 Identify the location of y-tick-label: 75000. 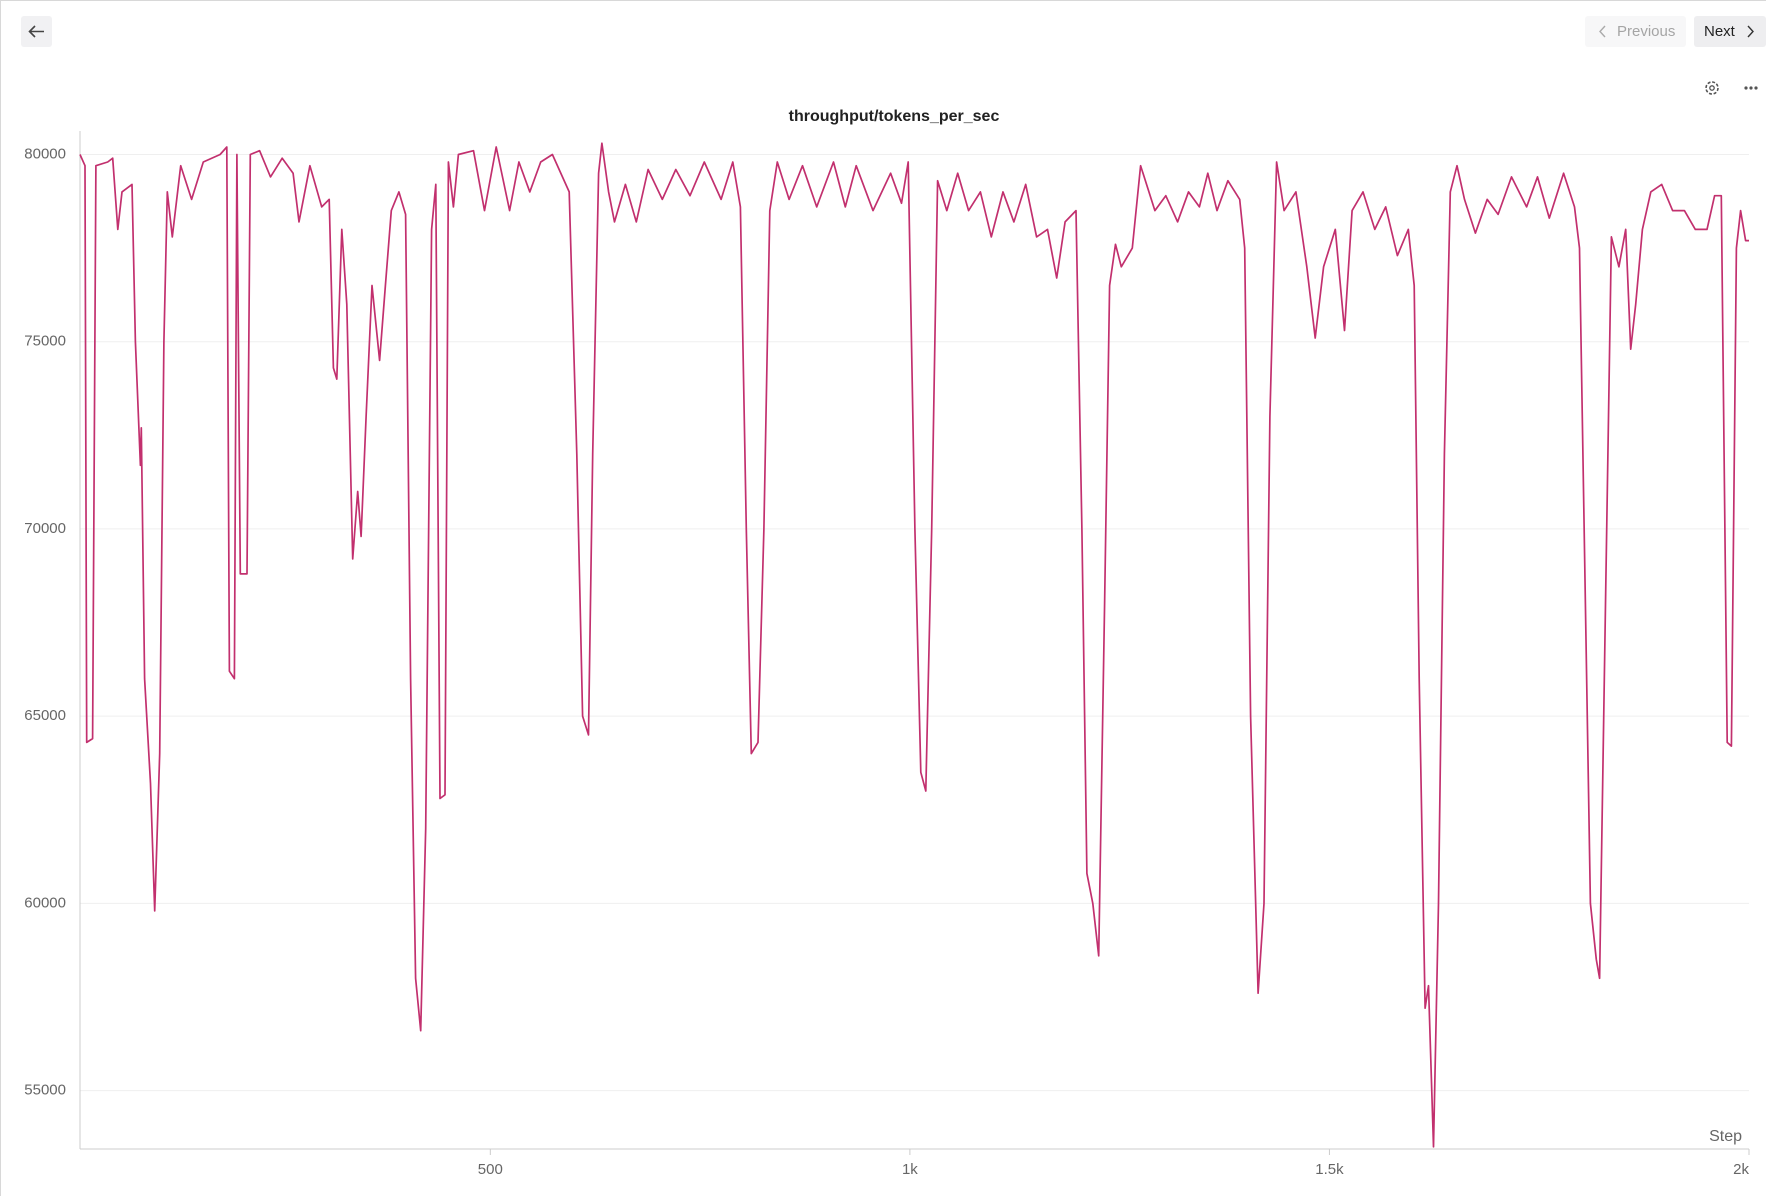
(45, 341).